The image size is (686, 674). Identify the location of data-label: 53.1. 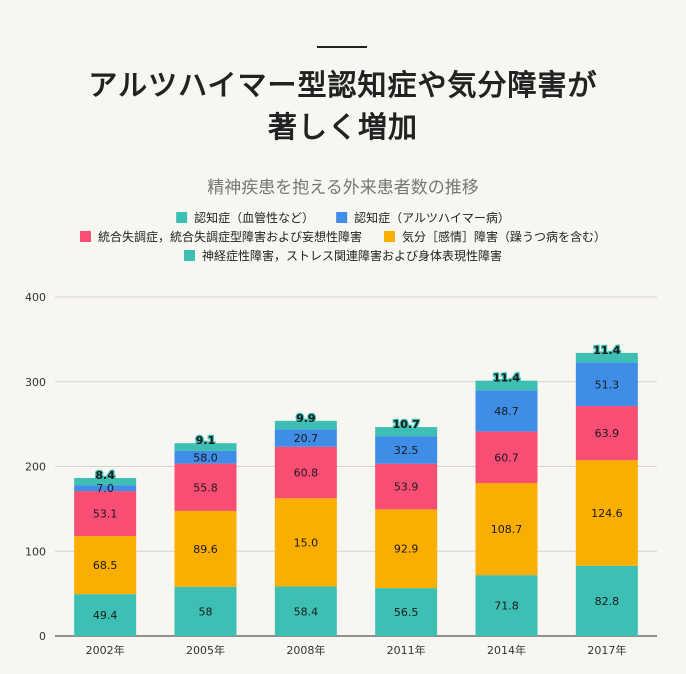
(105, 514).